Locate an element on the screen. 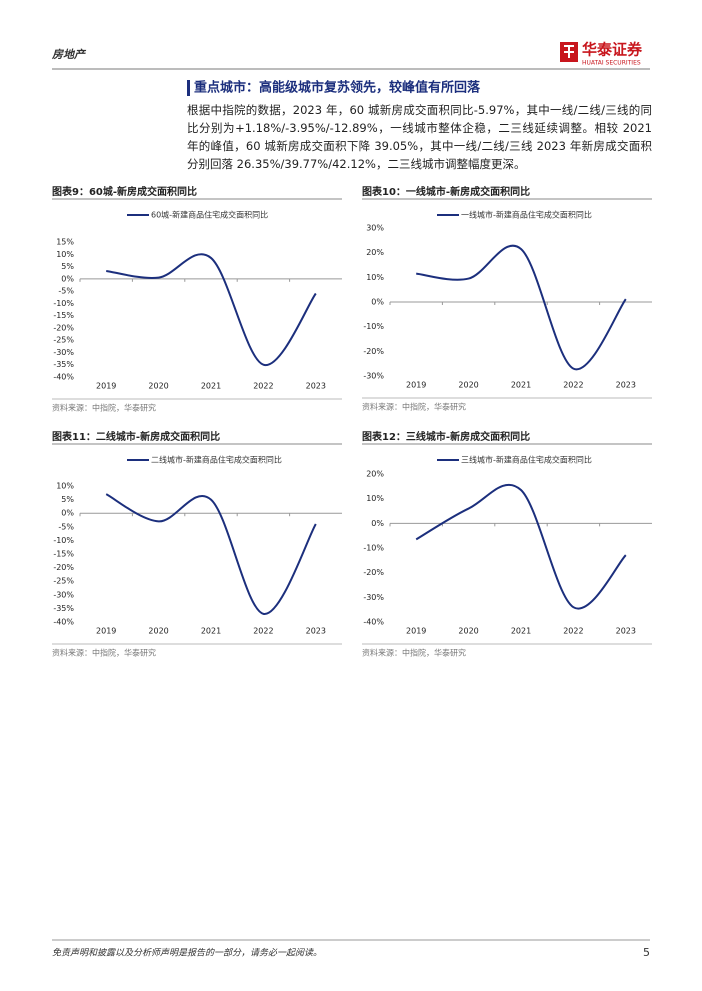  chart-title: 图表12：三线城市-新房成交面积同比 is located at coordinates (446, 436).